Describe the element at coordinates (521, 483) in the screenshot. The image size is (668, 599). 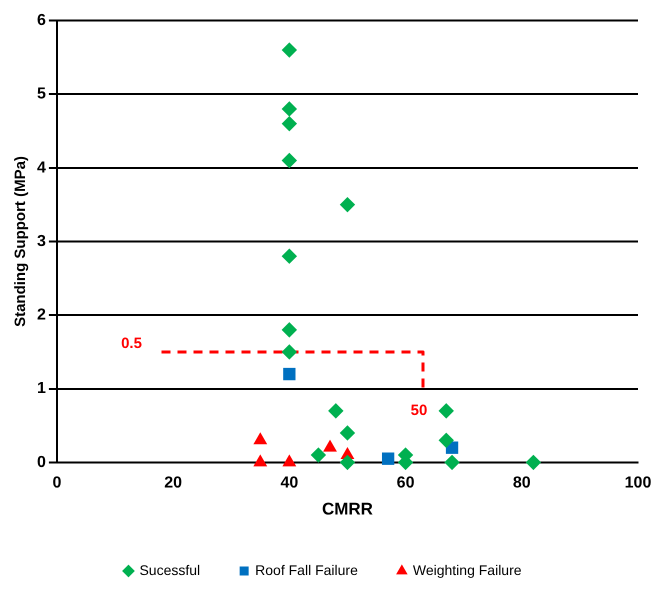
I see `x-tick-label: 80` at that location.